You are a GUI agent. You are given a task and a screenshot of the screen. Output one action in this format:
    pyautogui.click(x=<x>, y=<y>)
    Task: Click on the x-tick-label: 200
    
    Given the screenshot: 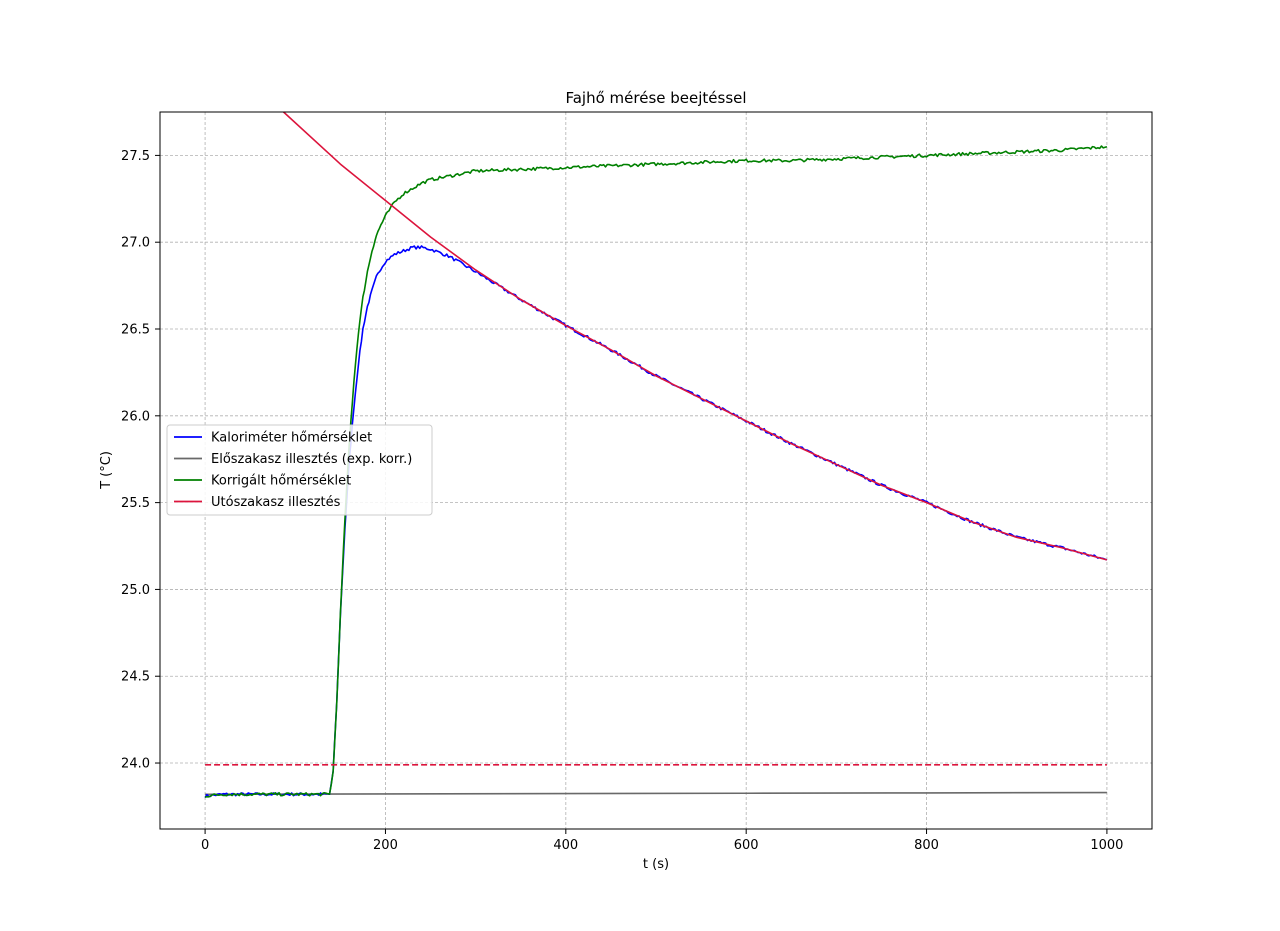 What is the action you would take?
    pyautogui.click(x=385, y=845)
    